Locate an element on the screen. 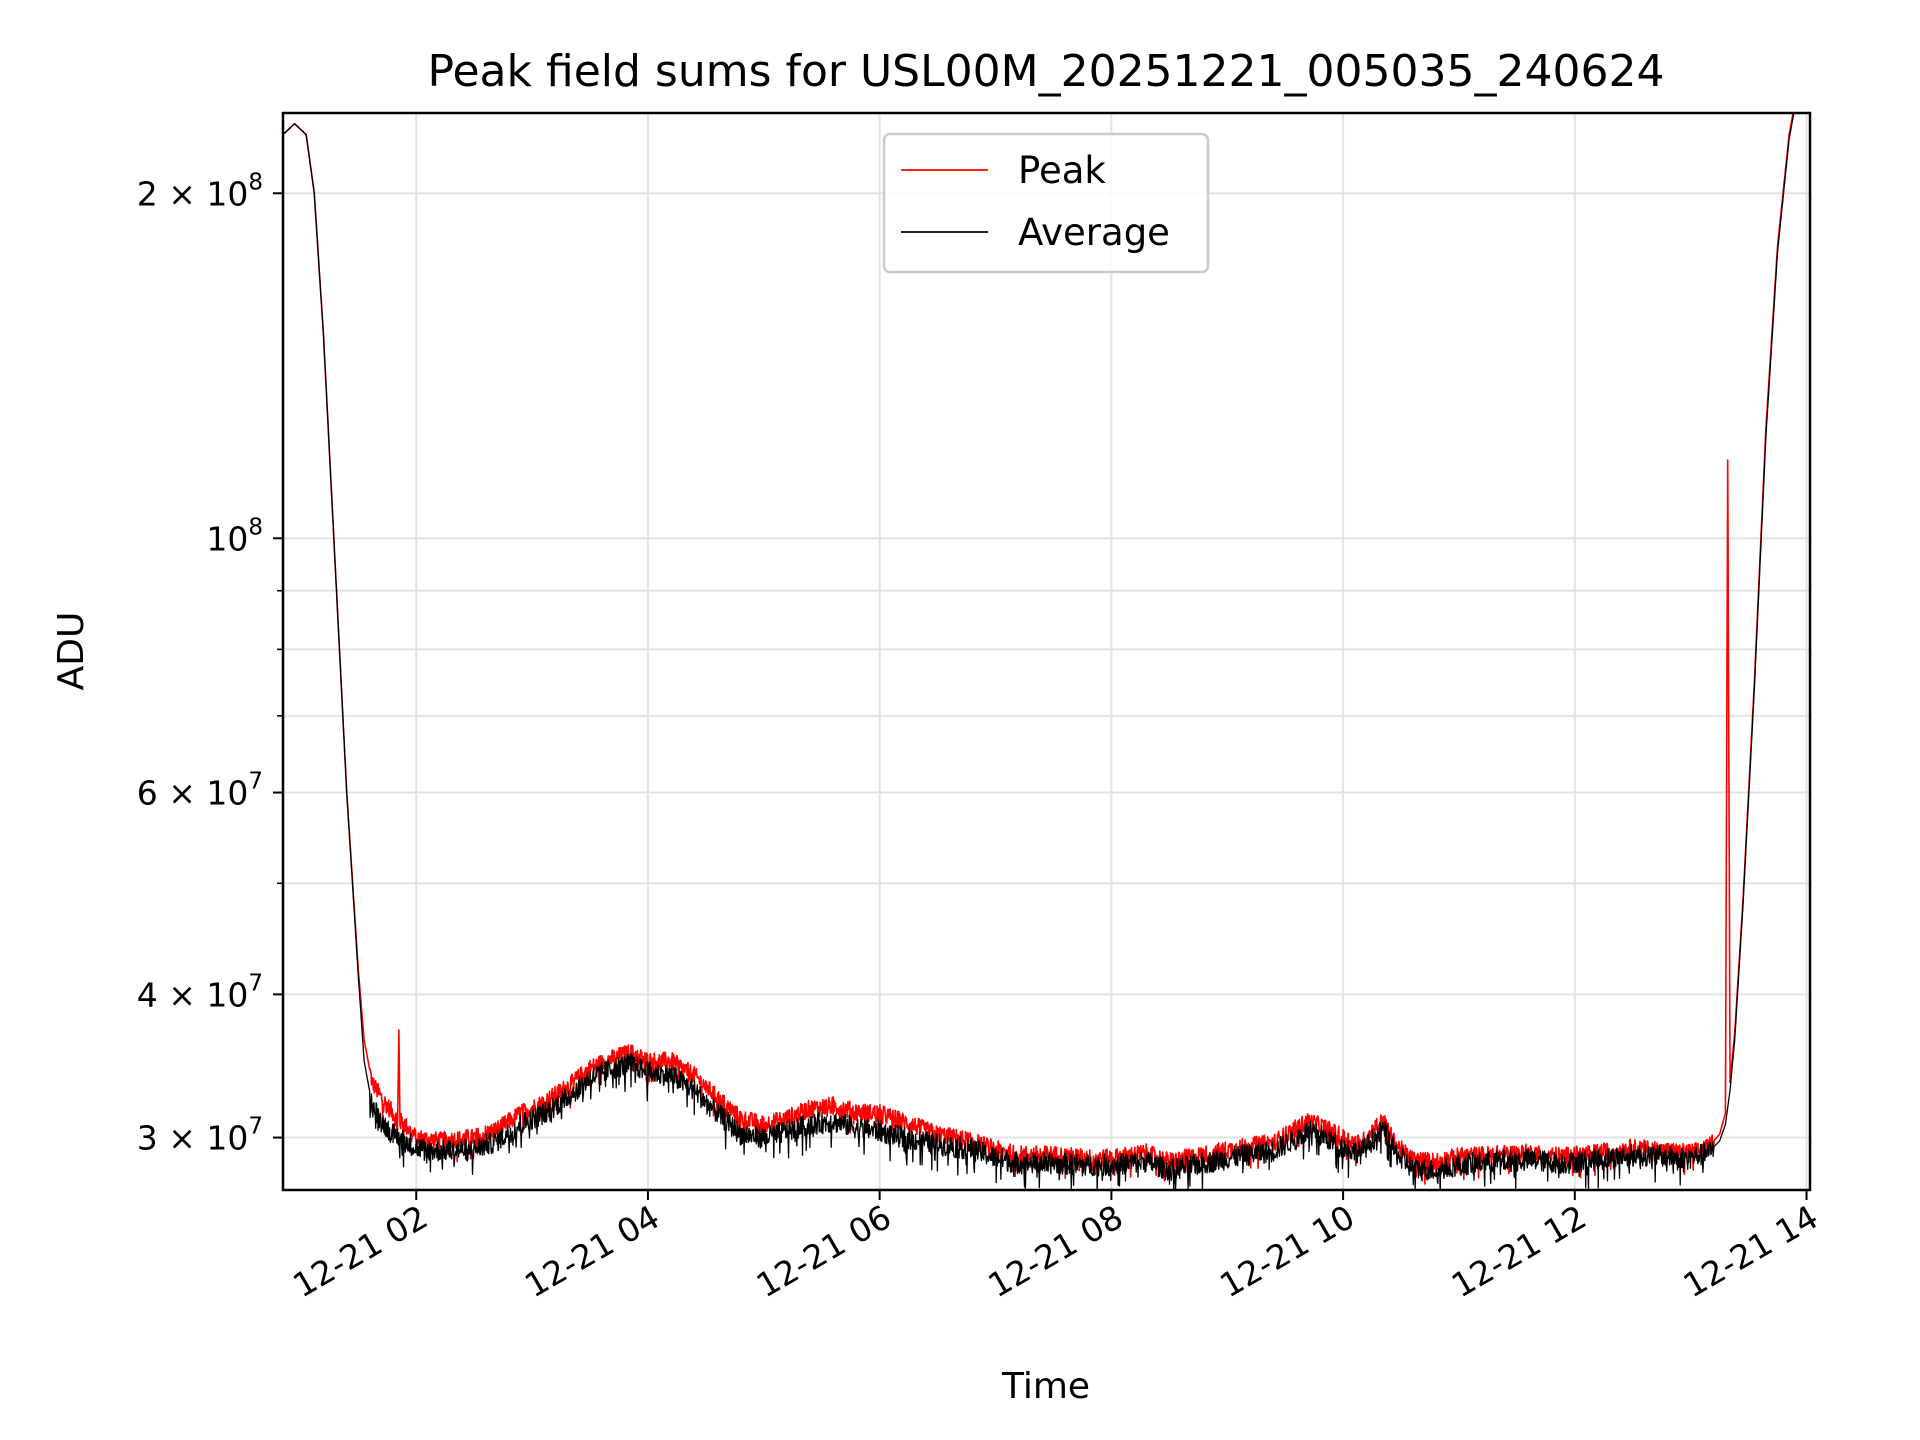 The width and height of the screenshot is (1920, 1440). legend: Peak Average is located at coordinates (1046, 203).